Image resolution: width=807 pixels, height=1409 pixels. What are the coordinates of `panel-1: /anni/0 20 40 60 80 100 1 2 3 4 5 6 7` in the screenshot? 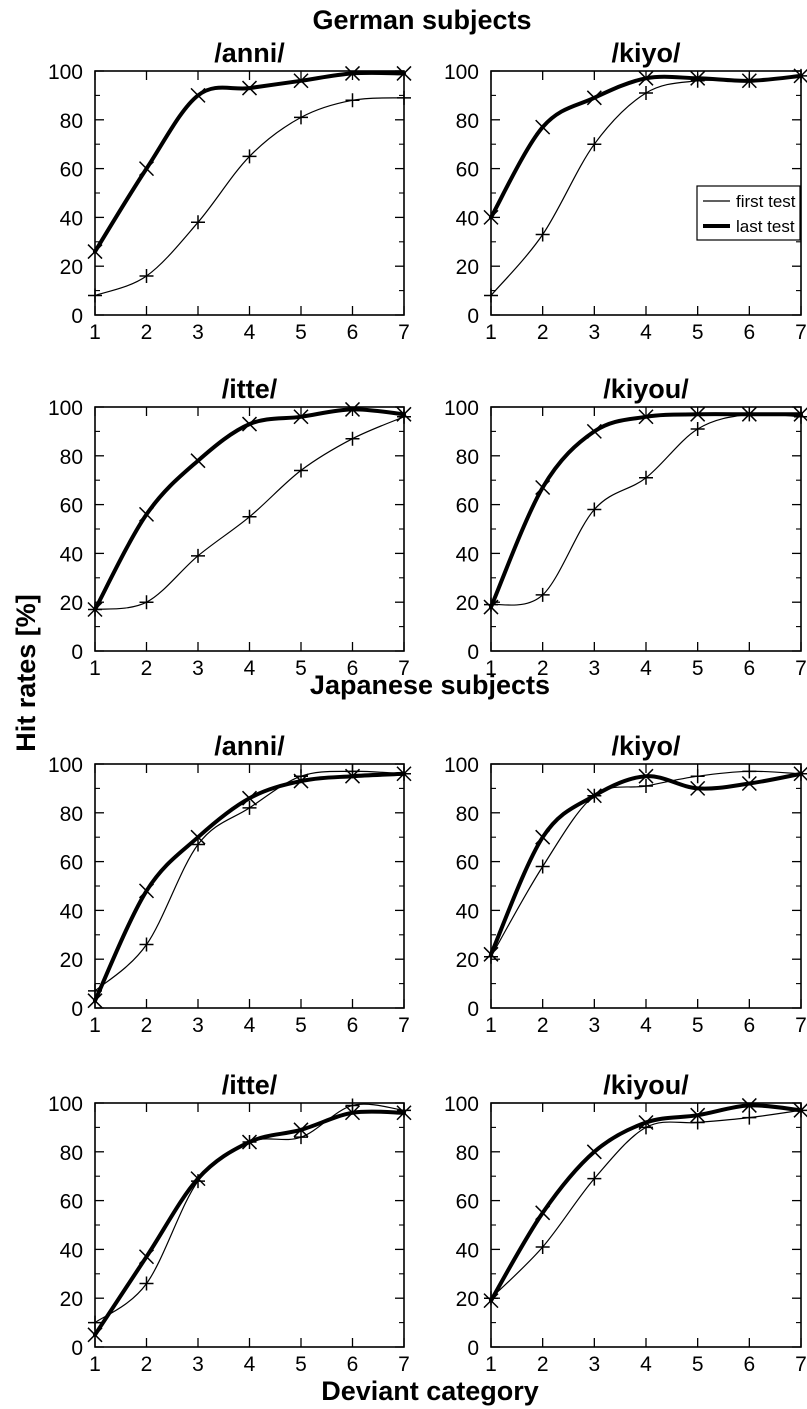 It's located at (230, 191).